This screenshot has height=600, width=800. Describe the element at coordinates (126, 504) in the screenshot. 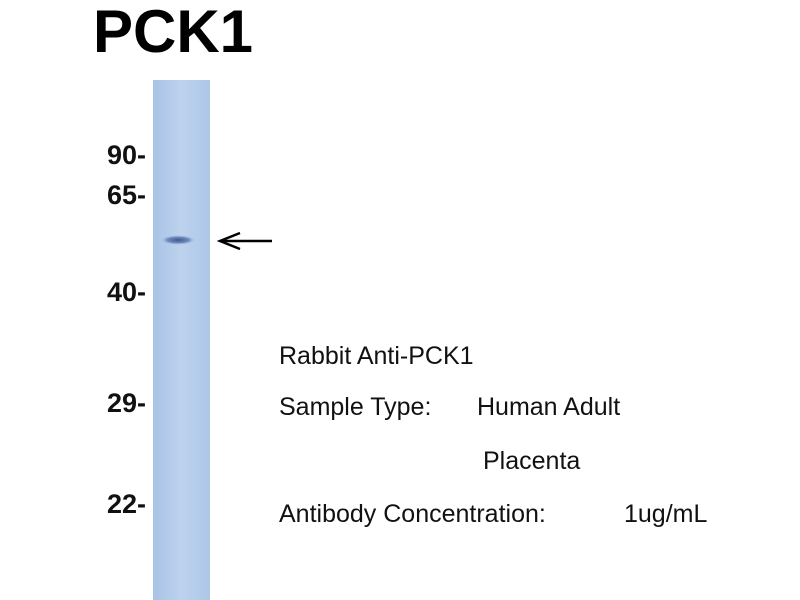

I see `marker-label: 22-` at that location.